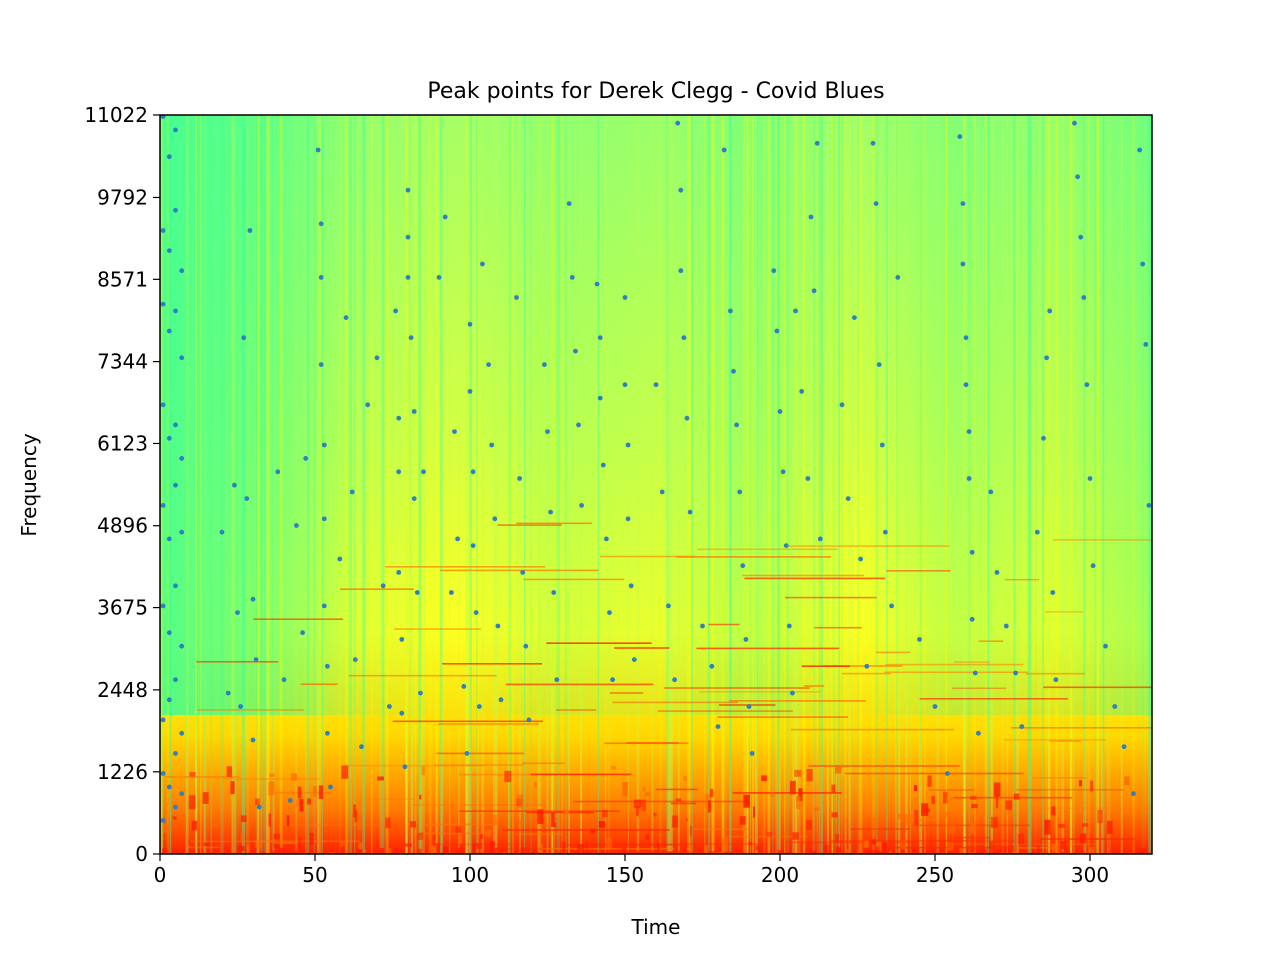 The width and height of the screenshot is (1280, 960). Describe the element at coordinates (160, 875) in the screenshot. I see `x-tick-label: 0` at that location.